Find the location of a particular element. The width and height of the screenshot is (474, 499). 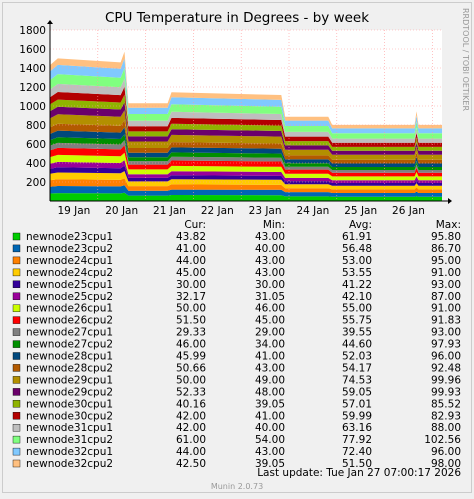

legend-avg-value: 54.17 is located at coordinates (357, 368).